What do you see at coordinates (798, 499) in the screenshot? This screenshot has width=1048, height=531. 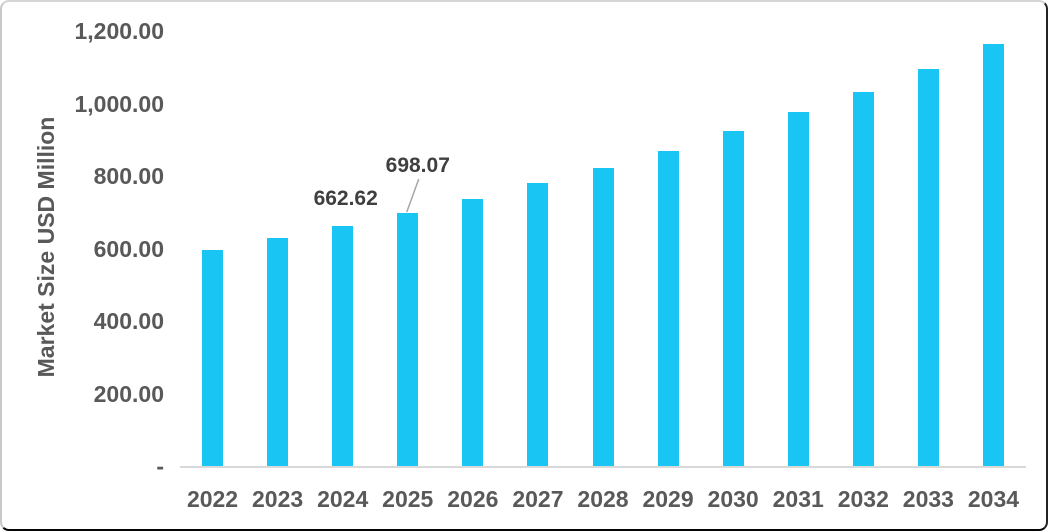 I see `x-tick-2031: 2031` at bounding box center [798, 499].